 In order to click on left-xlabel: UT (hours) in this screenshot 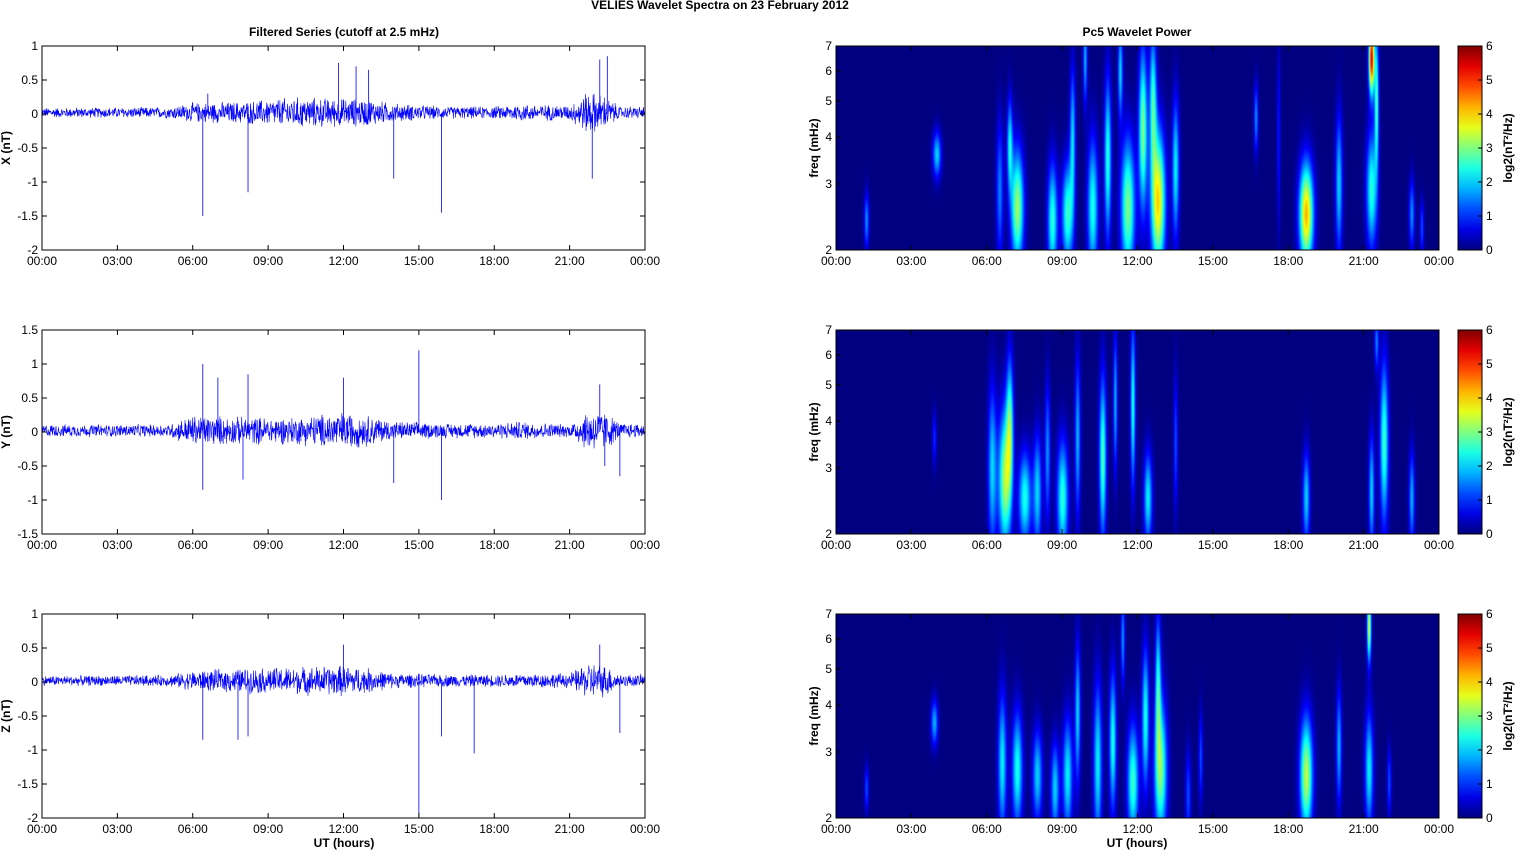, I will do `click(344, 843)`.